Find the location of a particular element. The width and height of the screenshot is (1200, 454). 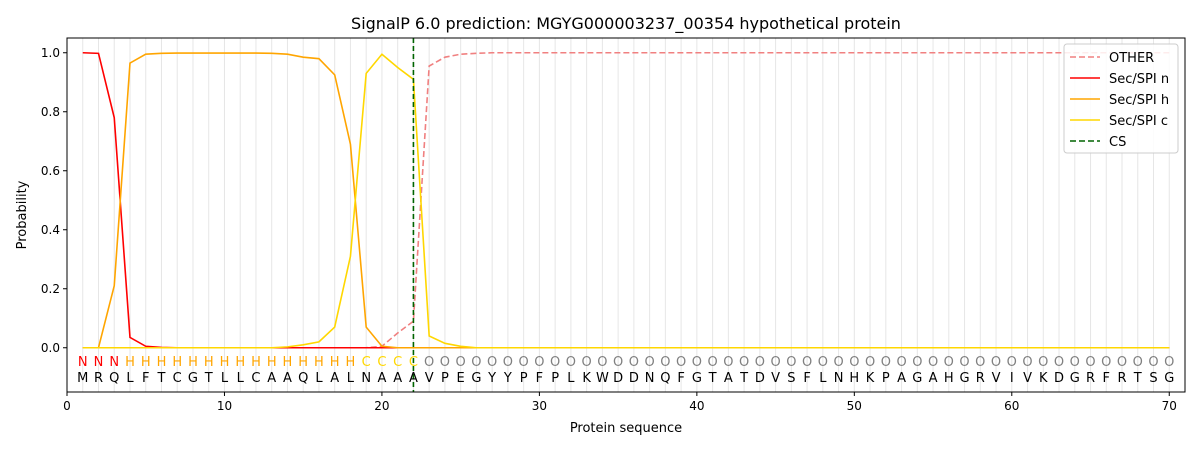

legend-label: Sec/SPI c is located at coordinates (1138, 121).